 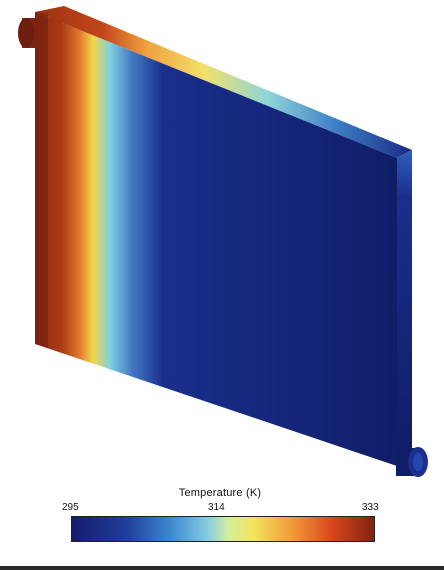 I want to click on legend-mid-label: 314, so click(x=216, y=507).